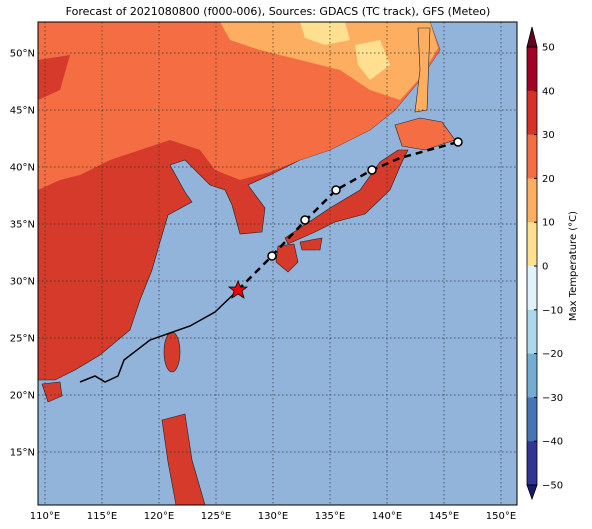 The height and width of the screenshot is (529, 592). What do you see at coordinates (552, 310) in the screenshot?
I see `colorbar-tick-label: −10` at bounding box center [552, 310].